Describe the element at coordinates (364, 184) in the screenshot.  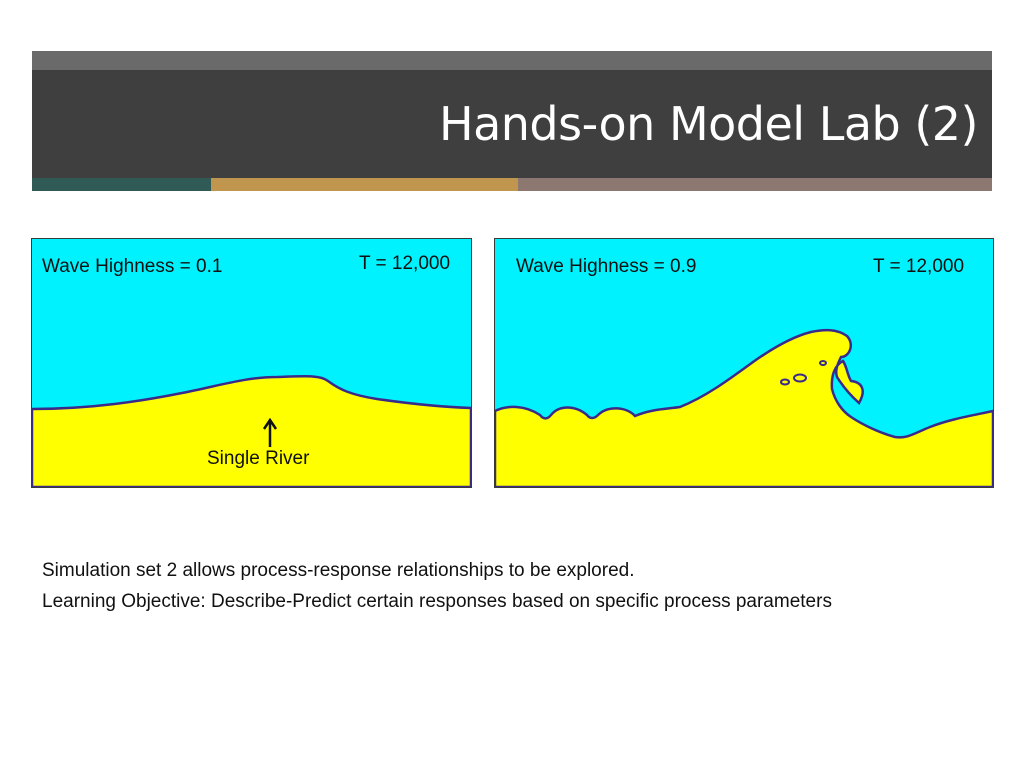
I see `accent-strip-gold` at that location.